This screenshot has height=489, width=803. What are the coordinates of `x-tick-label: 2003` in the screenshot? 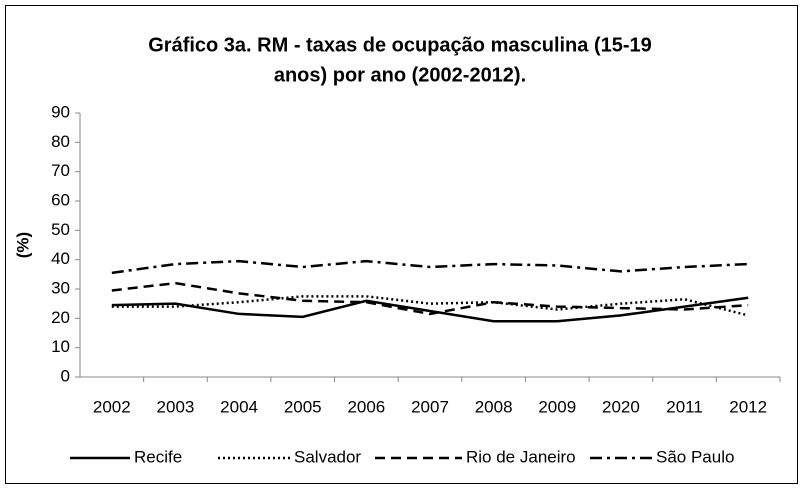 It's located at (176, 406).